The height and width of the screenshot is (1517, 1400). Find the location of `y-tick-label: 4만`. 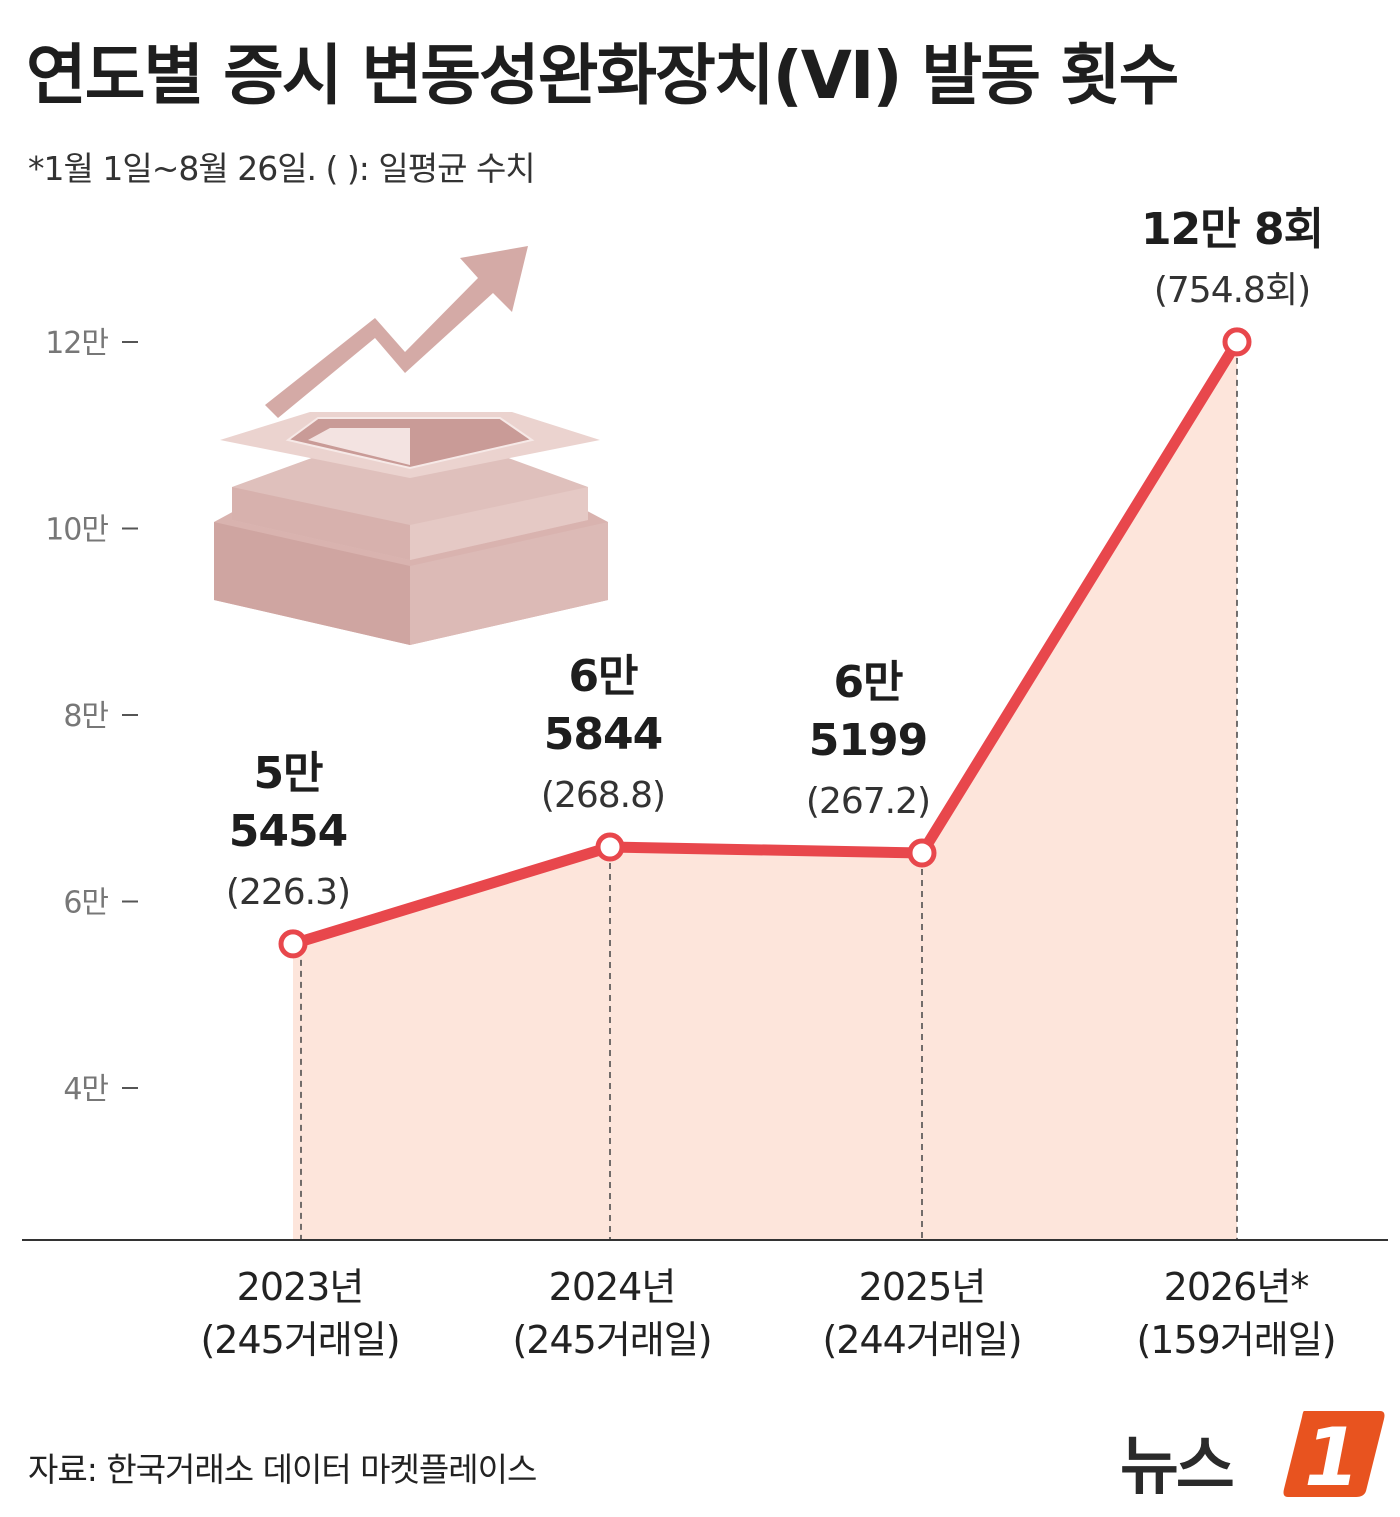

y-tick-label: 4만 is located at coordinates (85, 1089).